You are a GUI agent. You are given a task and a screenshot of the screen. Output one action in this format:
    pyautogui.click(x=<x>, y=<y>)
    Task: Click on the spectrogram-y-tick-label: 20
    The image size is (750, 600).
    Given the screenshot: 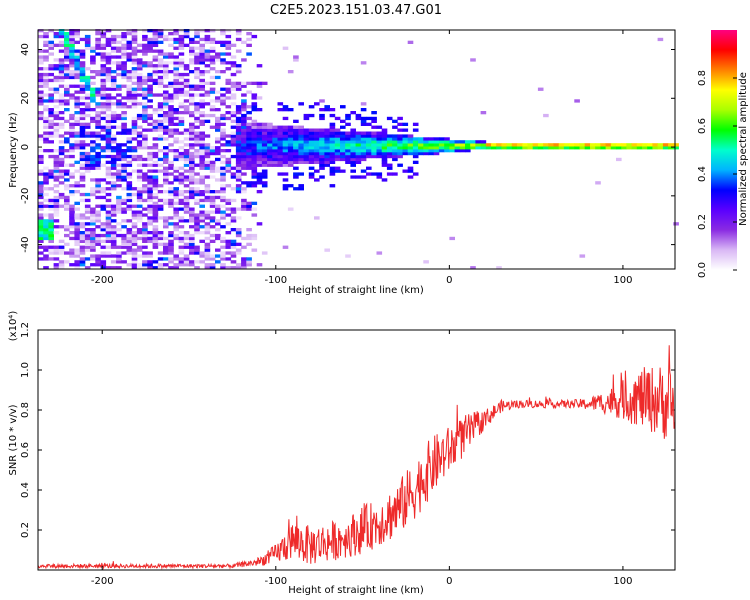 What is the action you would take?
    pyautogui.click(x=25, y=98)
    